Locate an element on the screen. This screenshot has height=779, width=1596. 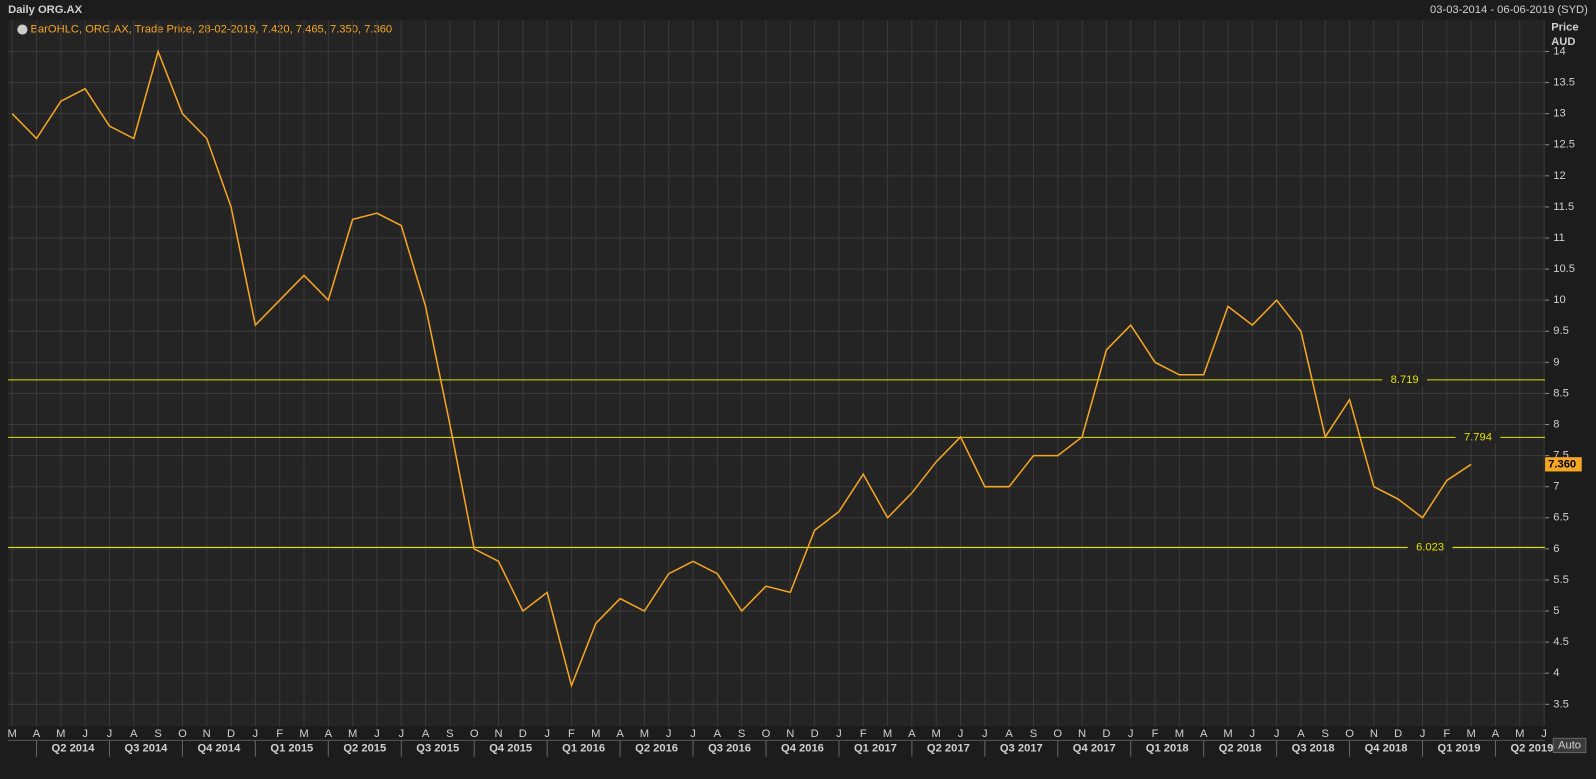
quarter-label: Q2 2017 is located at coordinates (948, 748).